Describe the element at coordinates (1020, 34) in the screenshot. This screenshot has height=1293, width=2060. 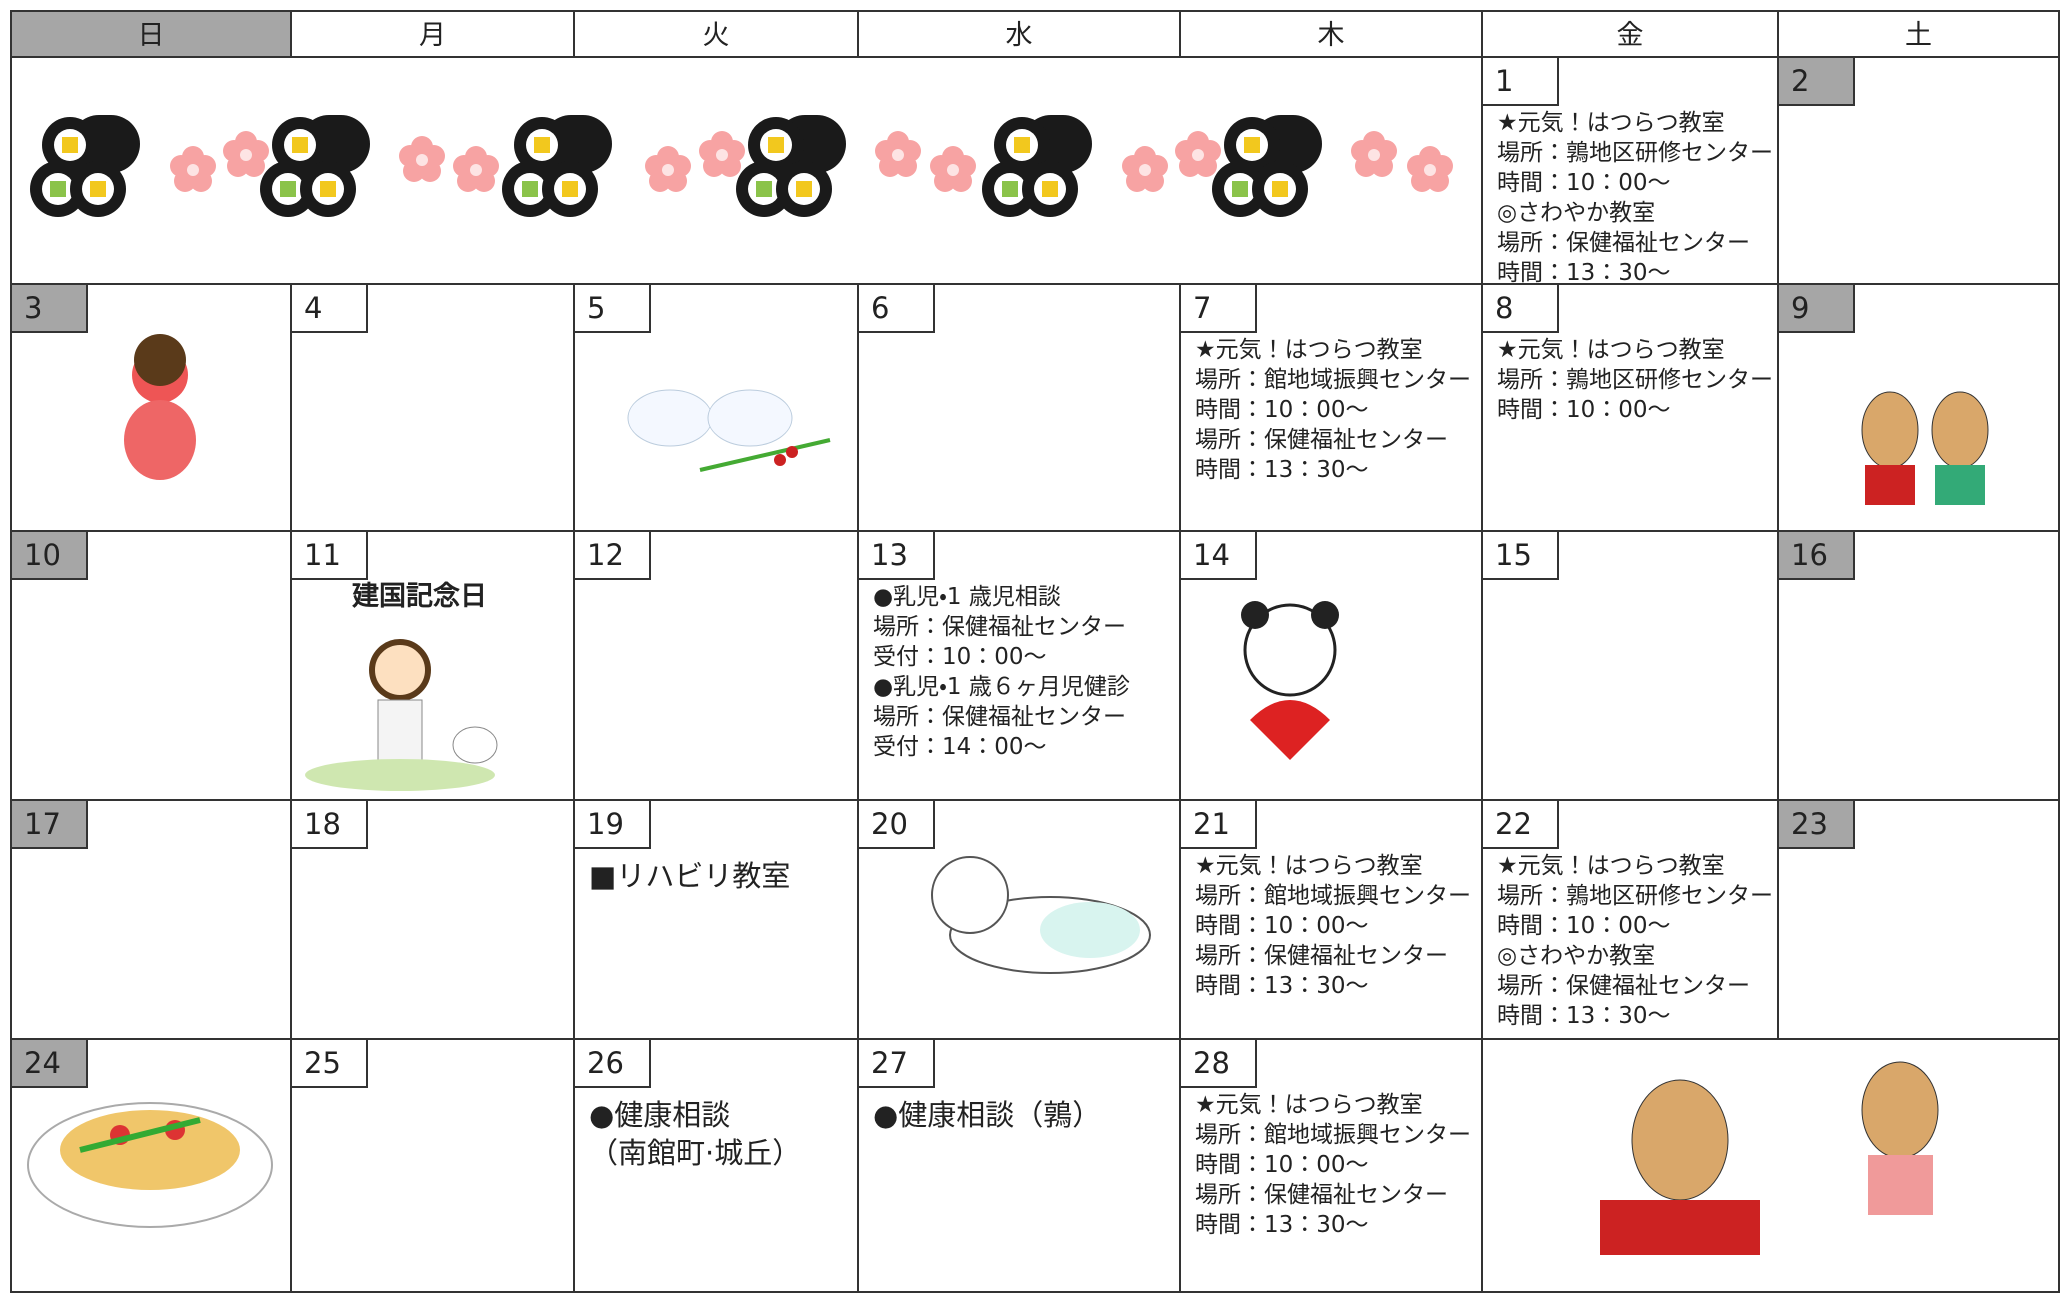
I see `day-header: 水` at that location.